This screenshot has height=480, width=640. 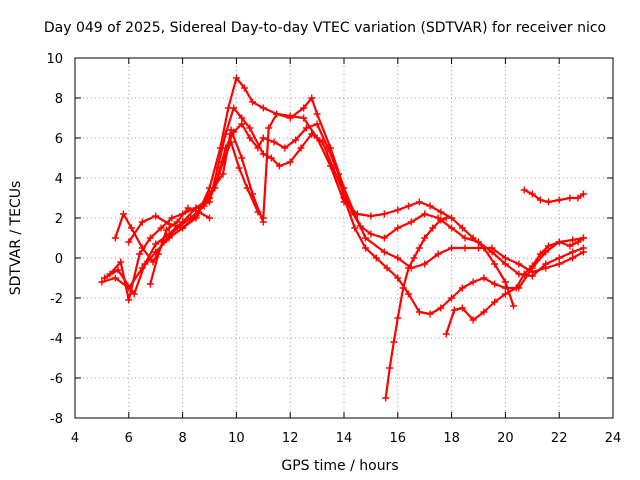 I want to click on x-tick-label: 12, so click(x=290, y=438).